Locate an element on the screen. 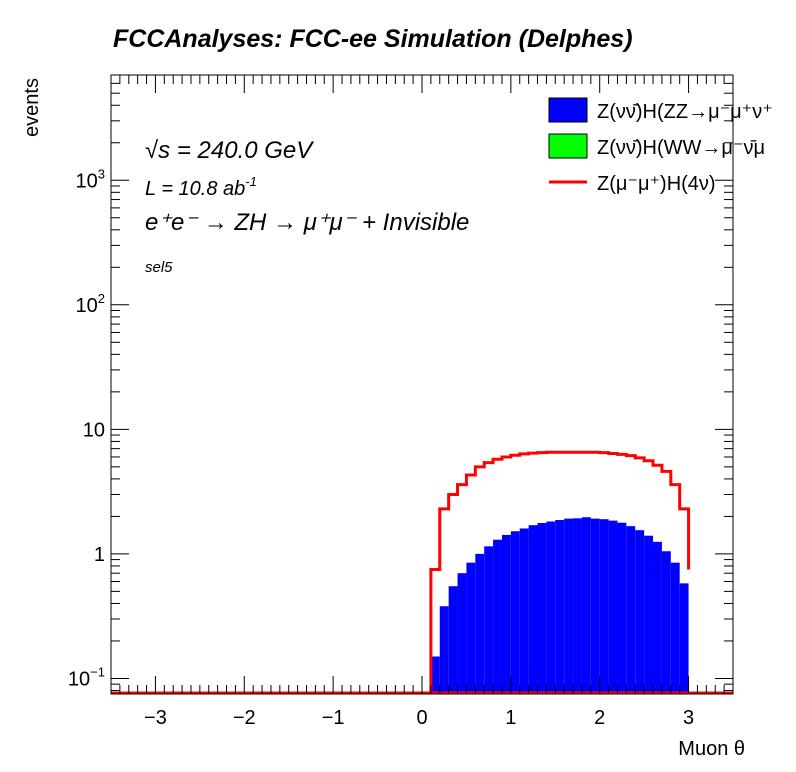  x-tick-label: −1 is located at coordinates (333, 718).